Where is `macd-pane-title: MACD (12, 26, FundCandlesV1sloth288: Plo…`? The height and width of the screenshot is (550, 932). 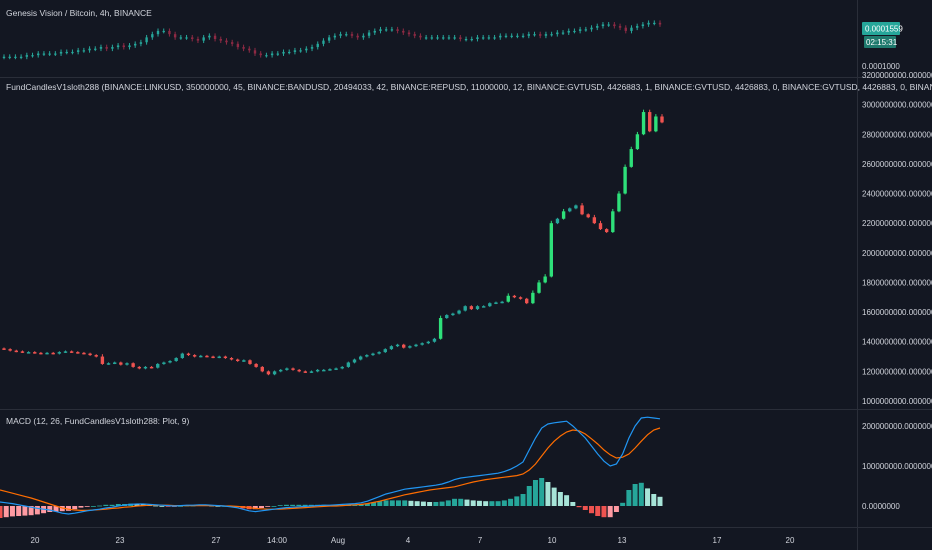
macd-pane-title: MACD (12, 26, FundCandlesV1sloth288: Plo… is located at coordinates (97, 421).